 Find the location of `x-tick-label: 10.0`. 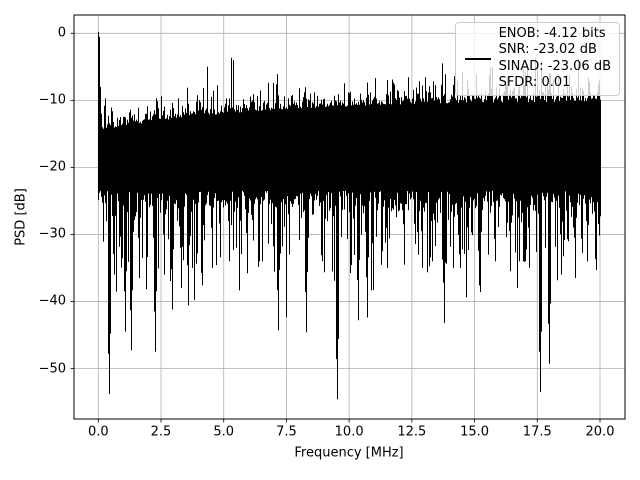

x-tick-label: 10.0 is located at coordinates (349, 432).